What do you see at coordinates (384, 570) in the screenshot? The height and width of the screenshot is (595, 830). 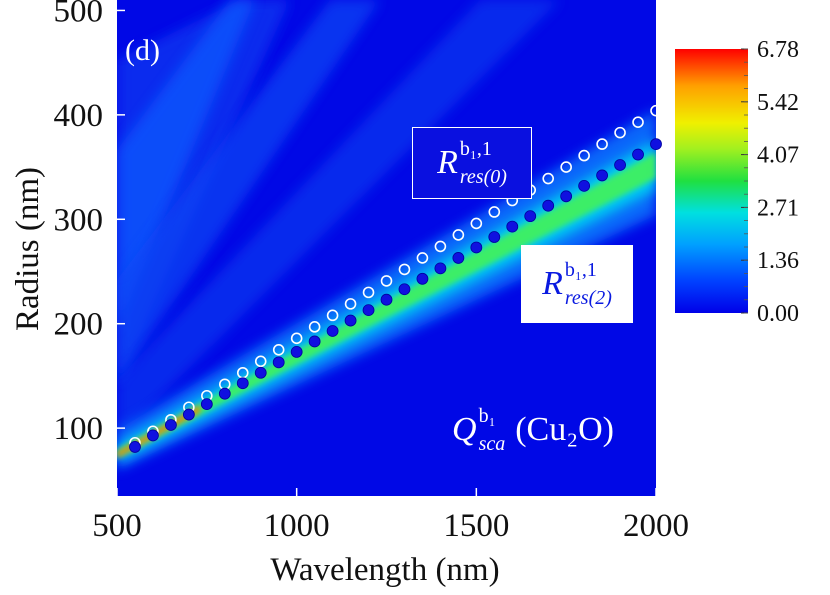 I see `x-axis-title: Wavelength (nm)` at bounding box center [384, 570].